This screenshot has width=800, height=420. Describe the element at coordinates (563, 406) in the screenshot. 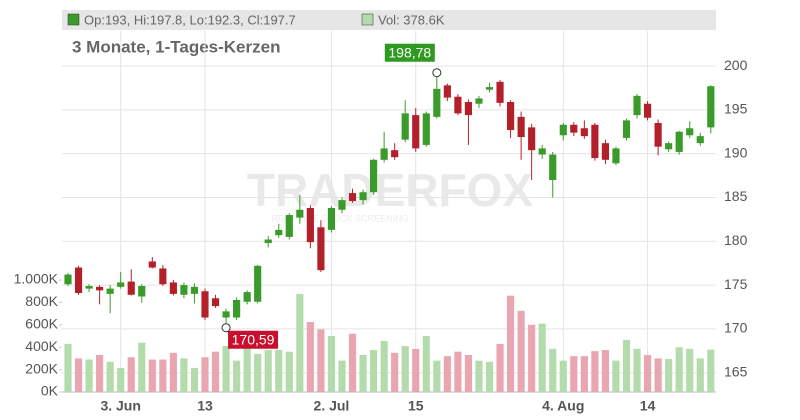

I see `x-tick-label: 4. Aug` at that location.